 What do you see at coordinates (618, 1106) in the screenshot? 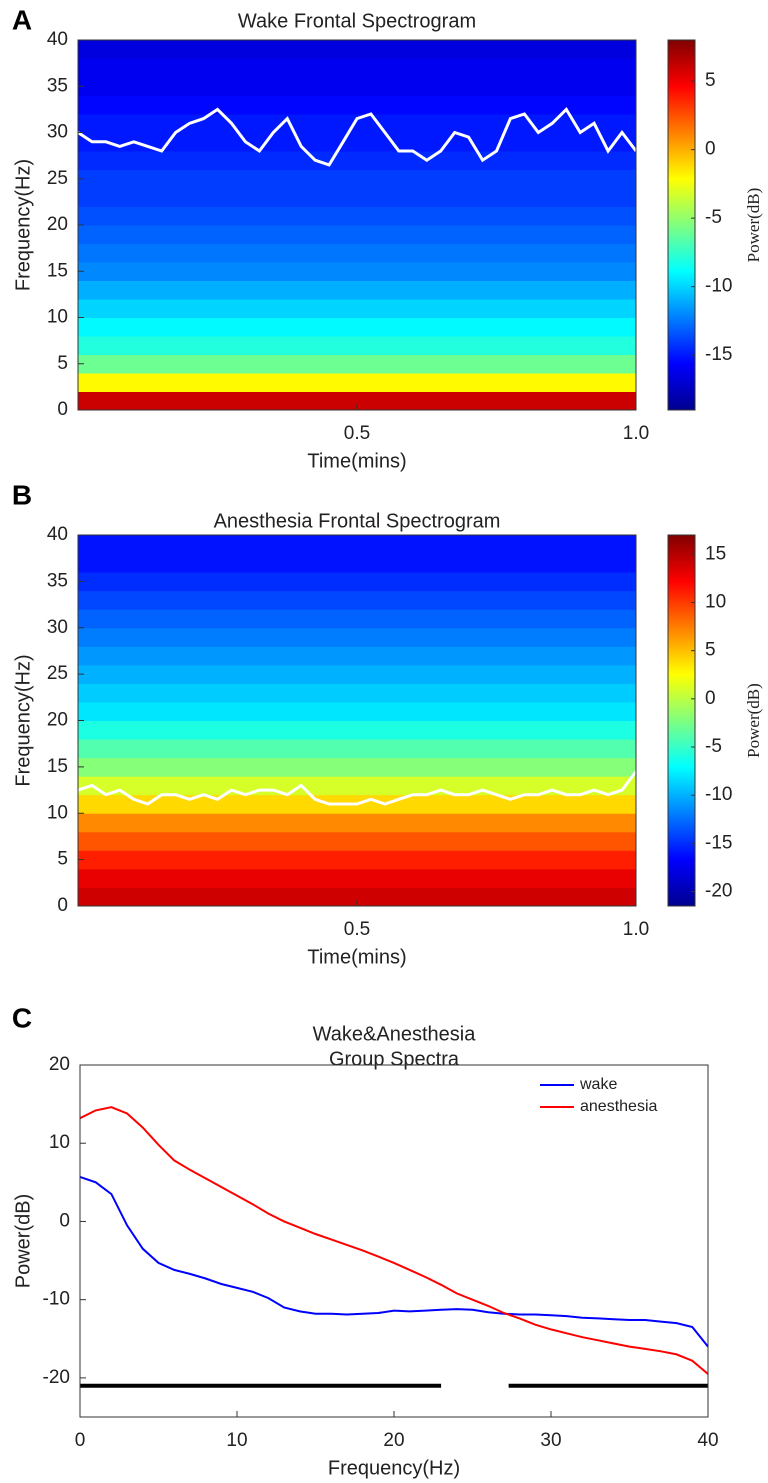
I see `legend-label: anesthesia` at bounding box center [618, 1106].